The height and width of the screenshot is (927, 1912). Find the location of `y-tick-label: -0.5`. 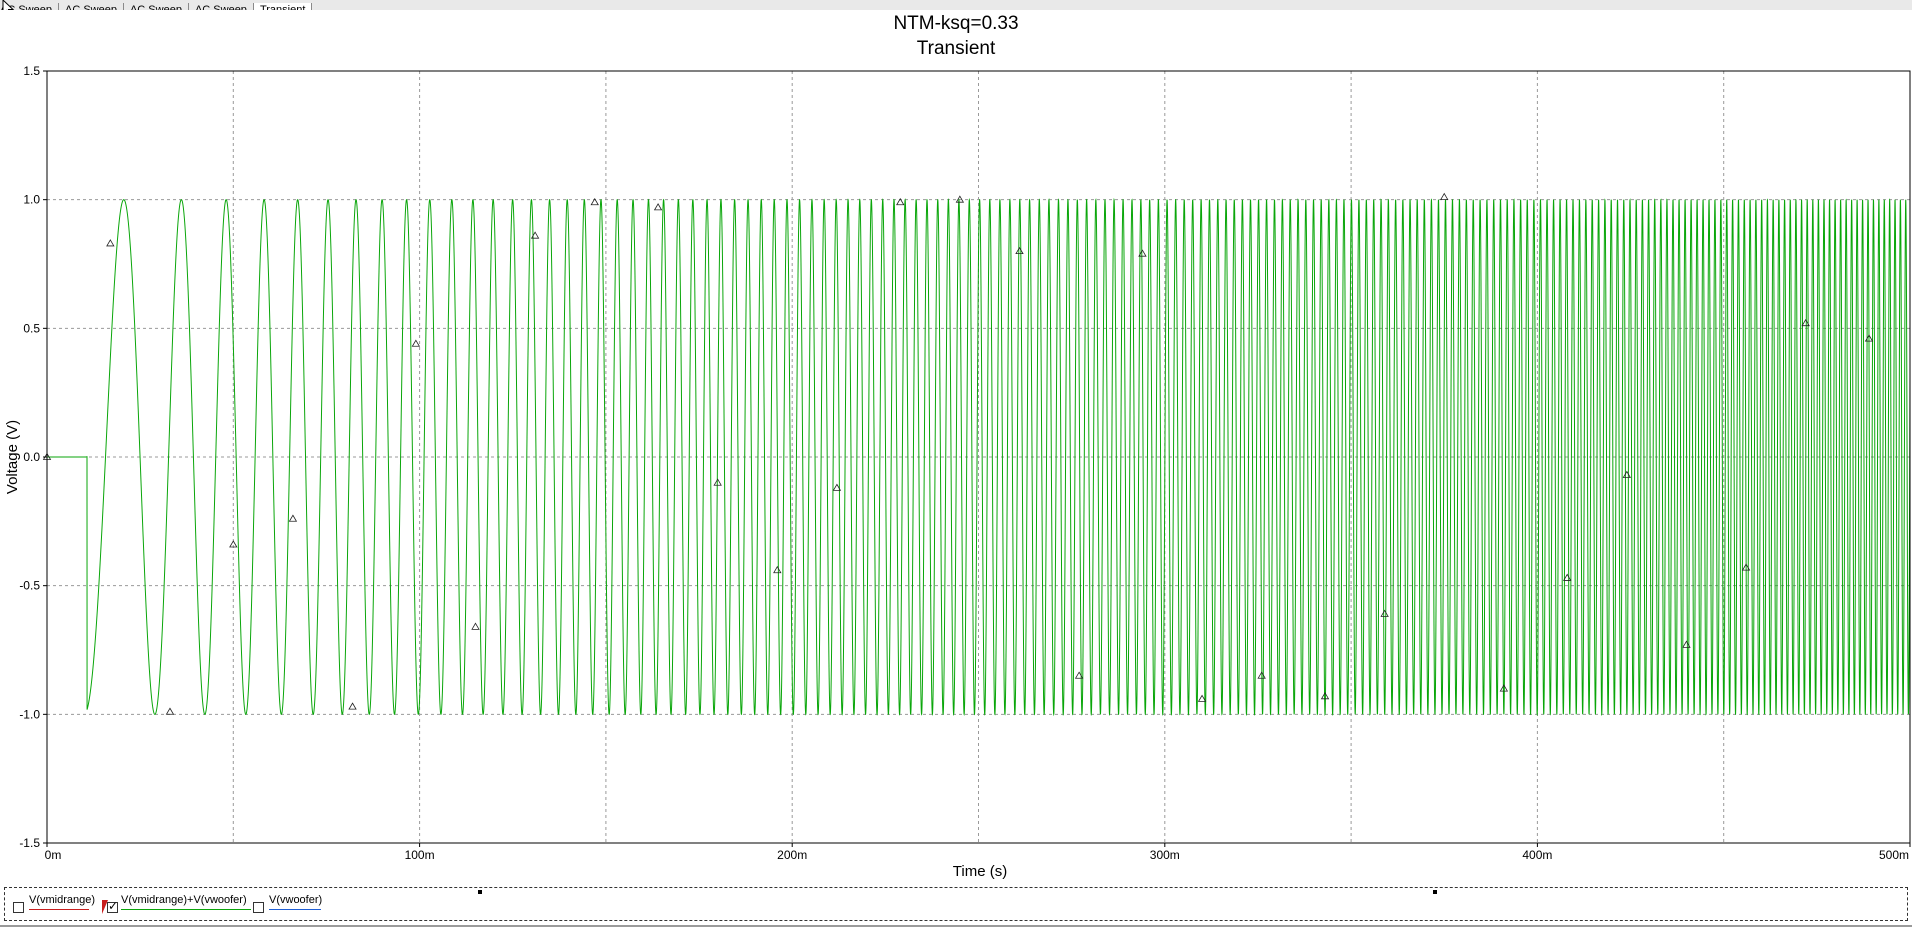

y-tick-label: -0.5 is located at coordinates (29, 586).